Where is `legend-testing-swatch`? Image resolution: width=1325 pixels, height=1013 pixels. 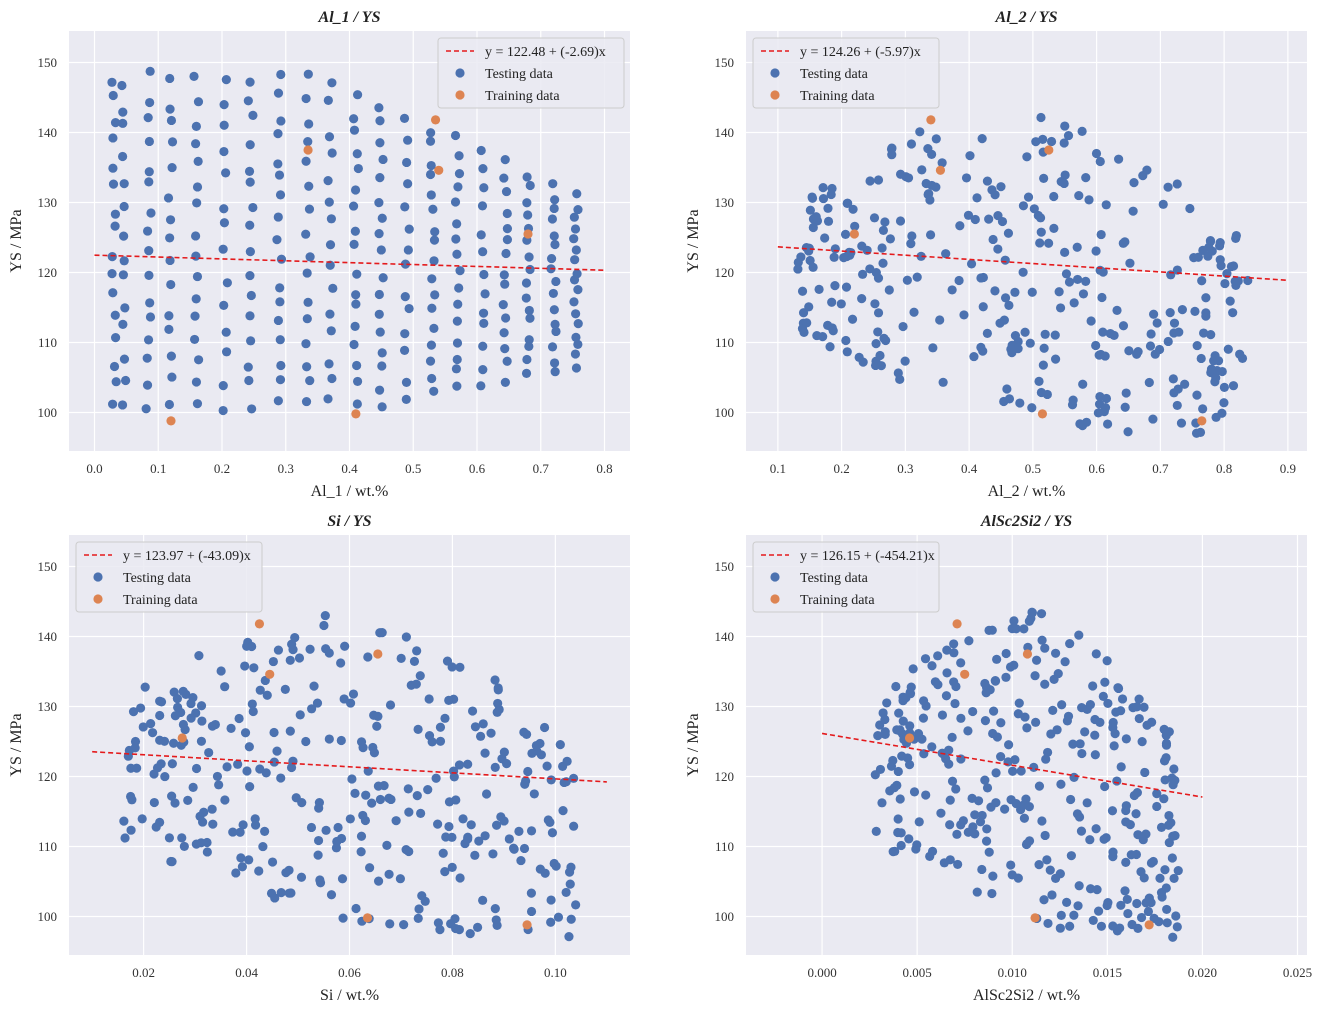 legend-testing-swatch is located at coordinates (98, 577).